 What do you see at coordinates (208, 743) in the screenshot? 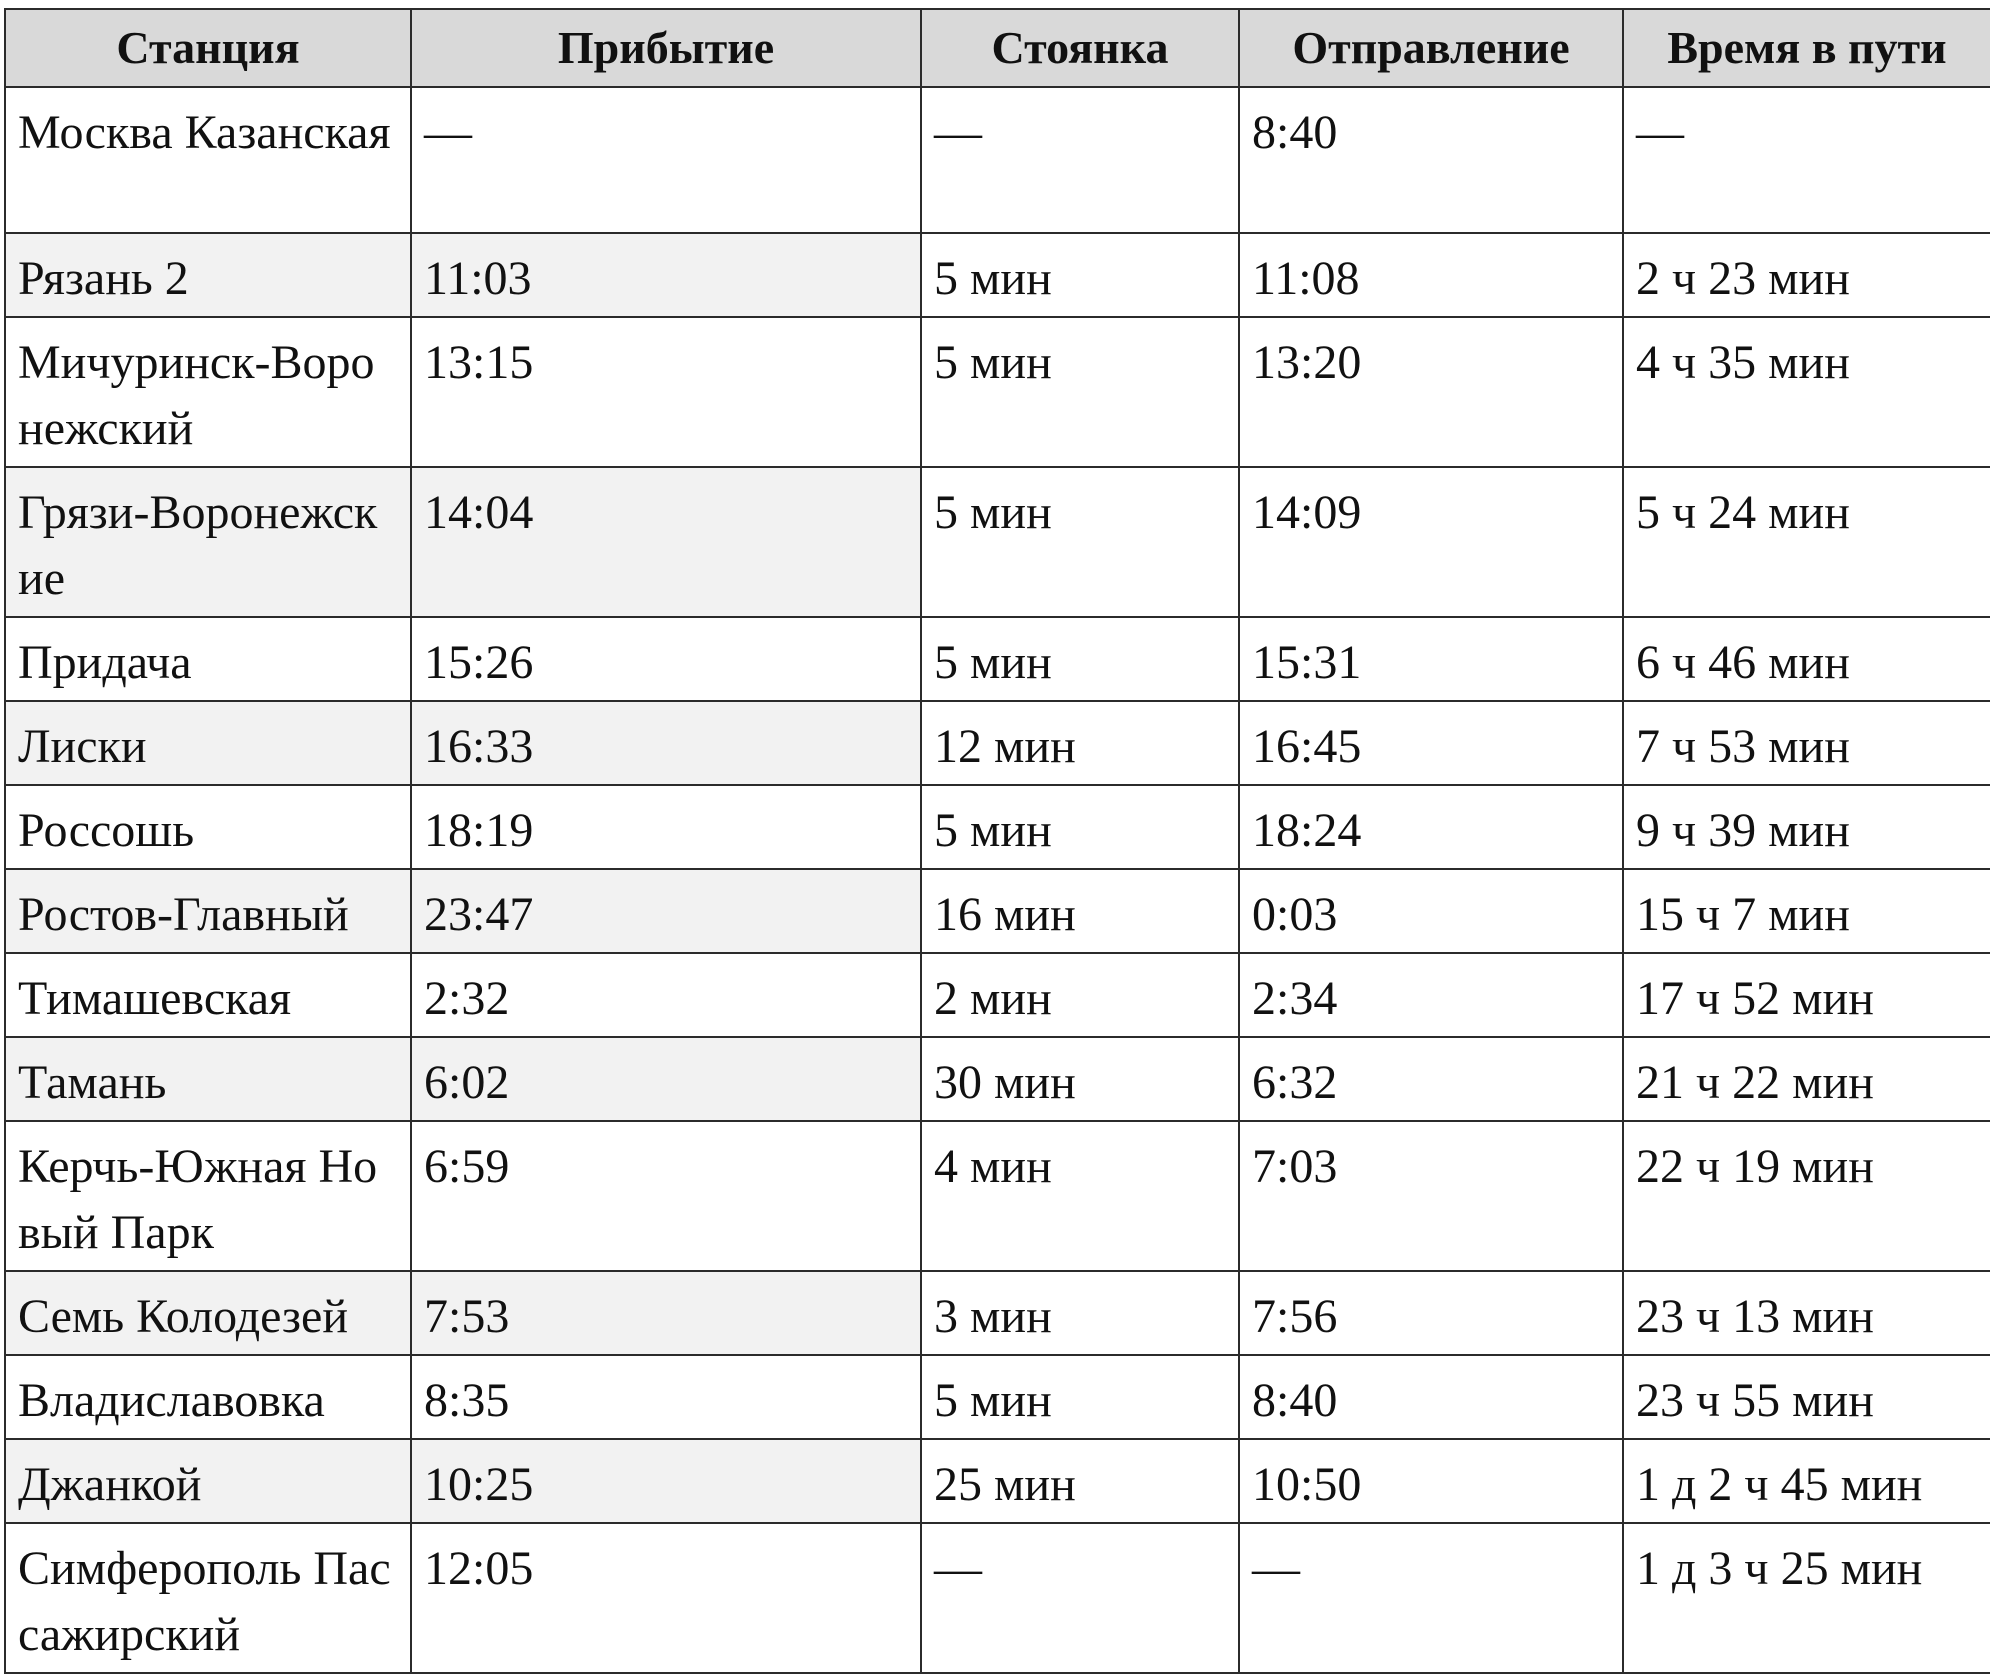
I see `cell-station: Лиски` at bounding box center [208, 743].